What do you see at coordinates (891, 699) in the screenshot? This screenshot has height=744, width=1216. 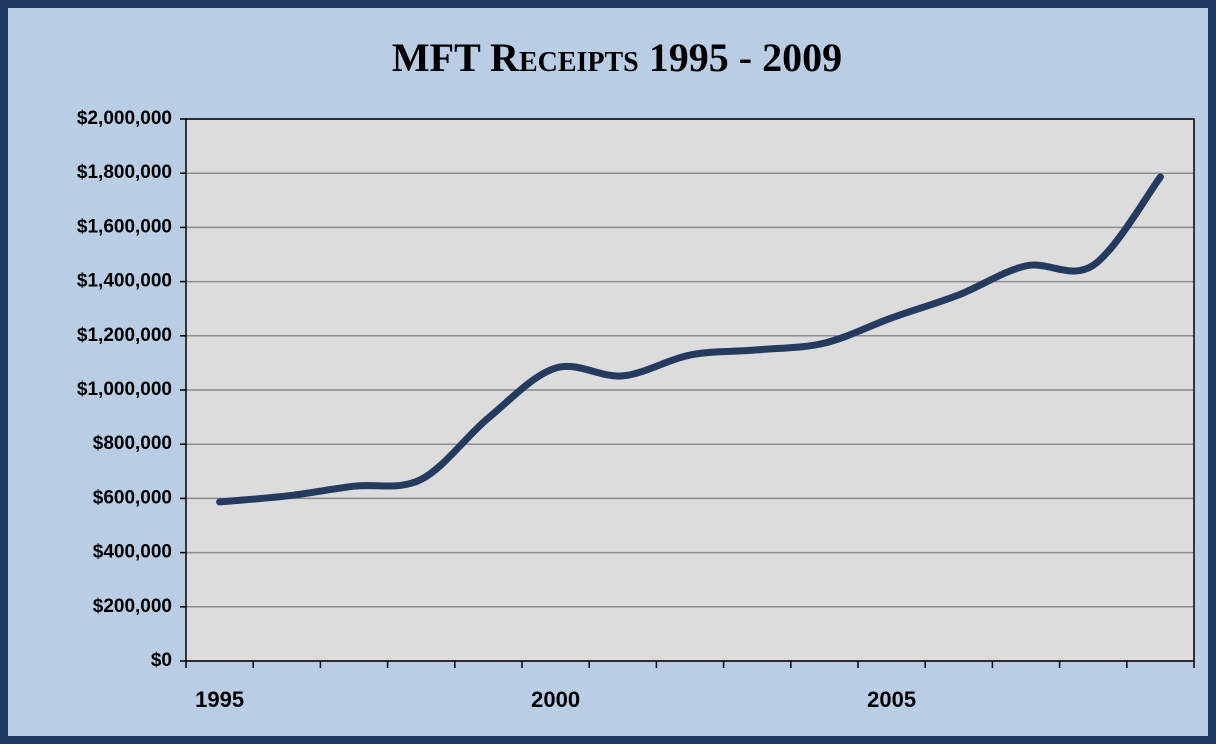 I see `x-tick-label: 2005` at bounding box center [891, 699].